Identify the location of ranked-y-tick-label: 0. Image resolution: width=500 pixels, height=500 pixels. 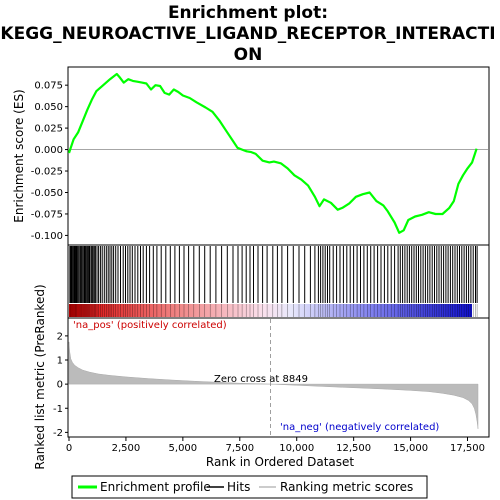
(60, 385).